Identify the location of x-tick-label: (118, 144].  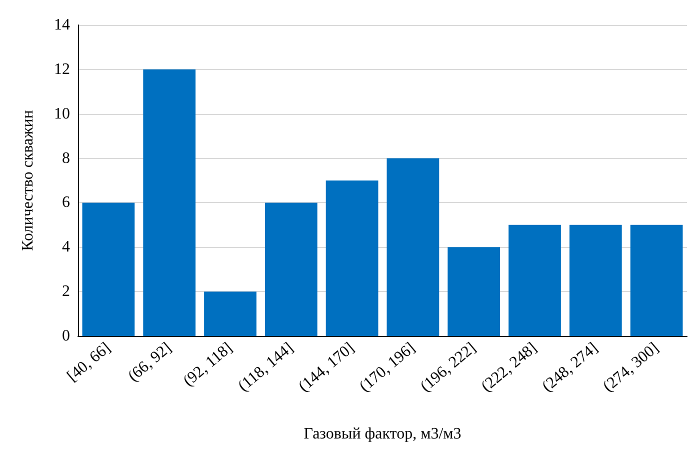
(266, 367).